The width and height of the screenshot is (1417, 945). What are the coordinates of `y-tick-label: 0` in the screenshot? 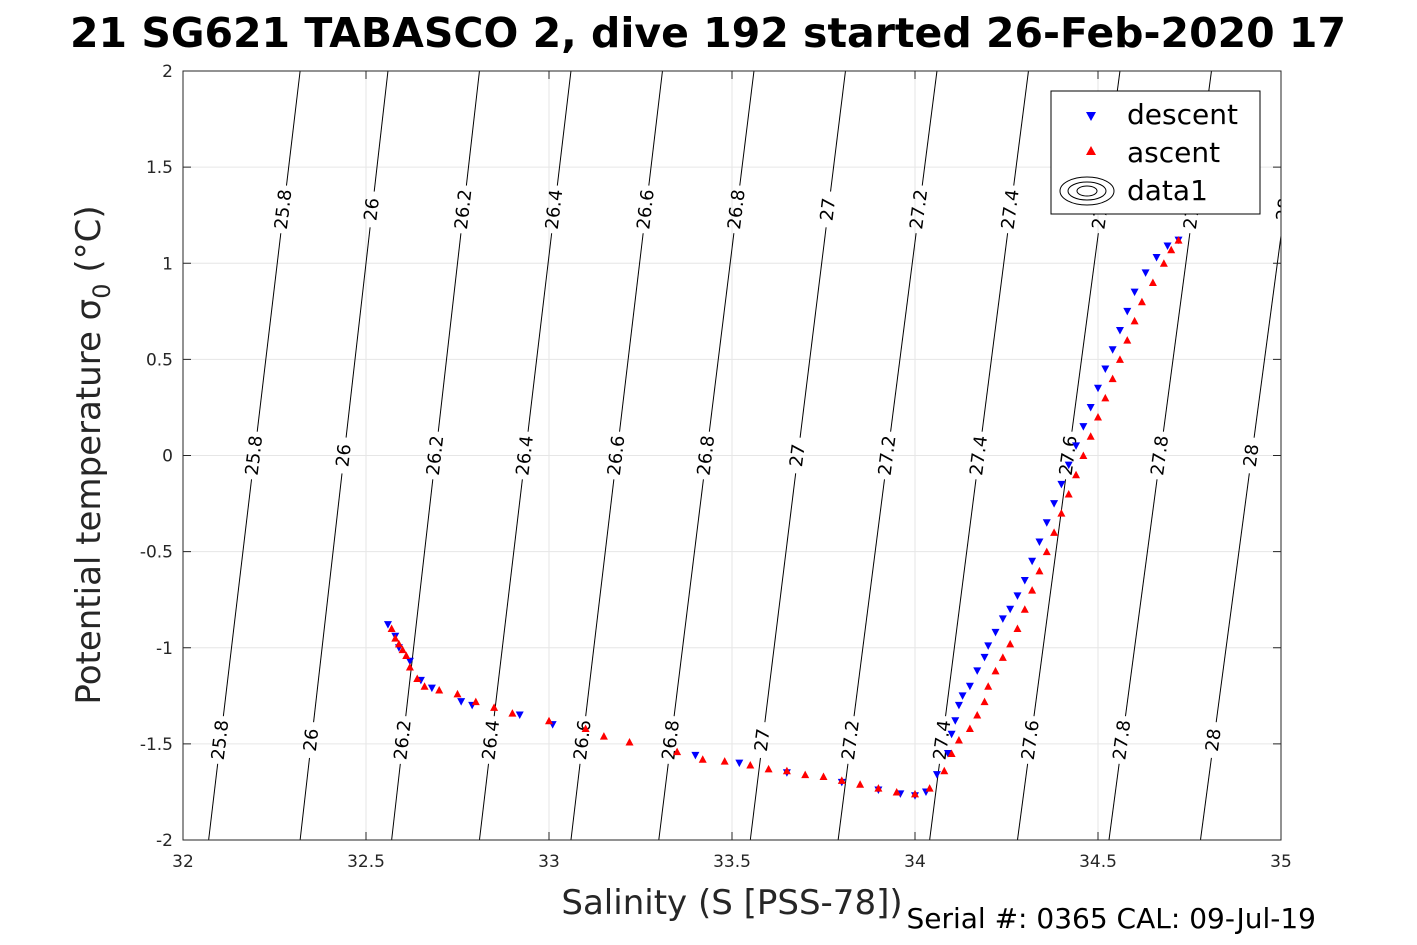 It's located at (167, 457).